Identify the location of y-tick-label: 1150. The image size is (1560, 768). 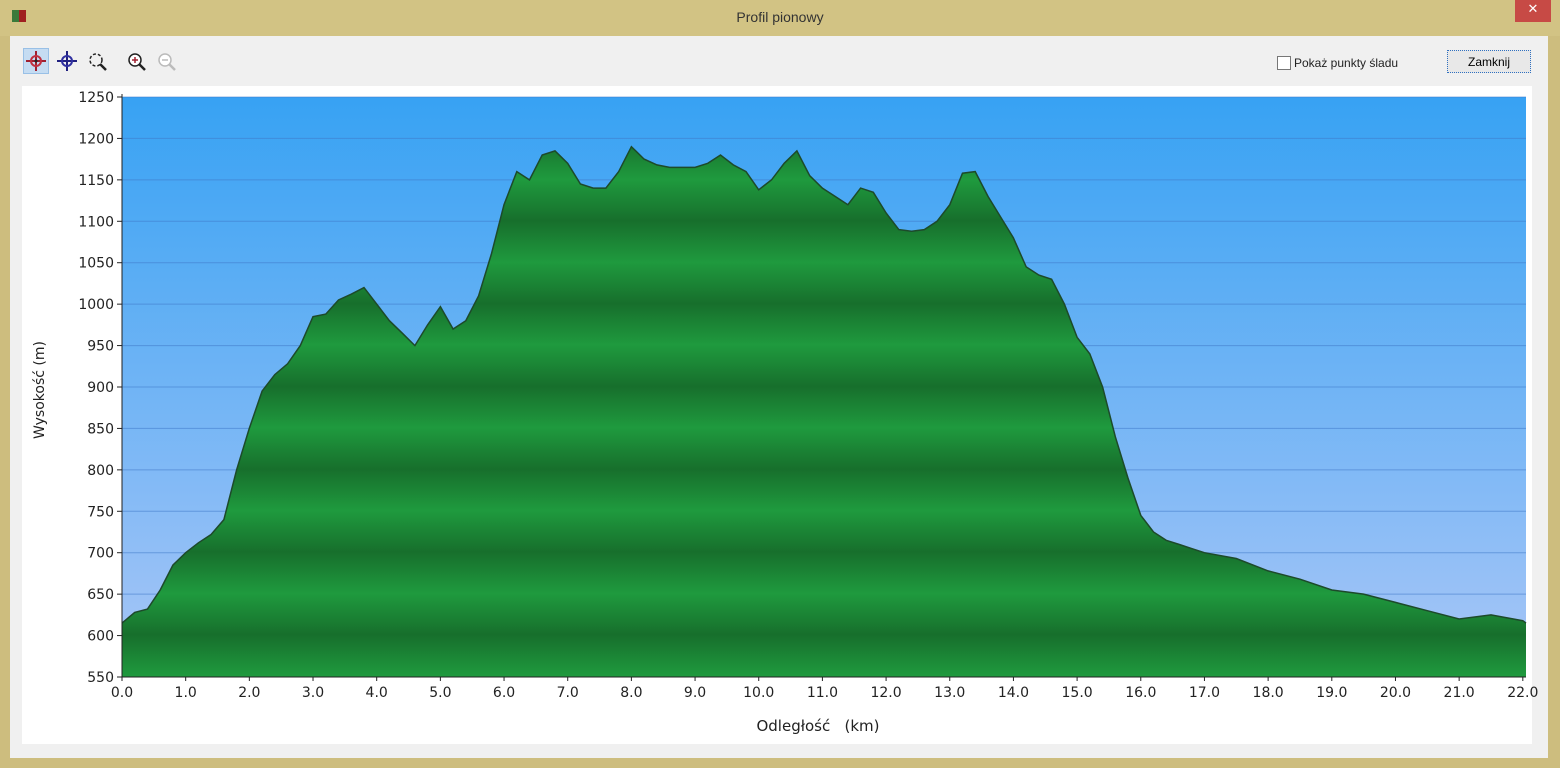
(96, 181).